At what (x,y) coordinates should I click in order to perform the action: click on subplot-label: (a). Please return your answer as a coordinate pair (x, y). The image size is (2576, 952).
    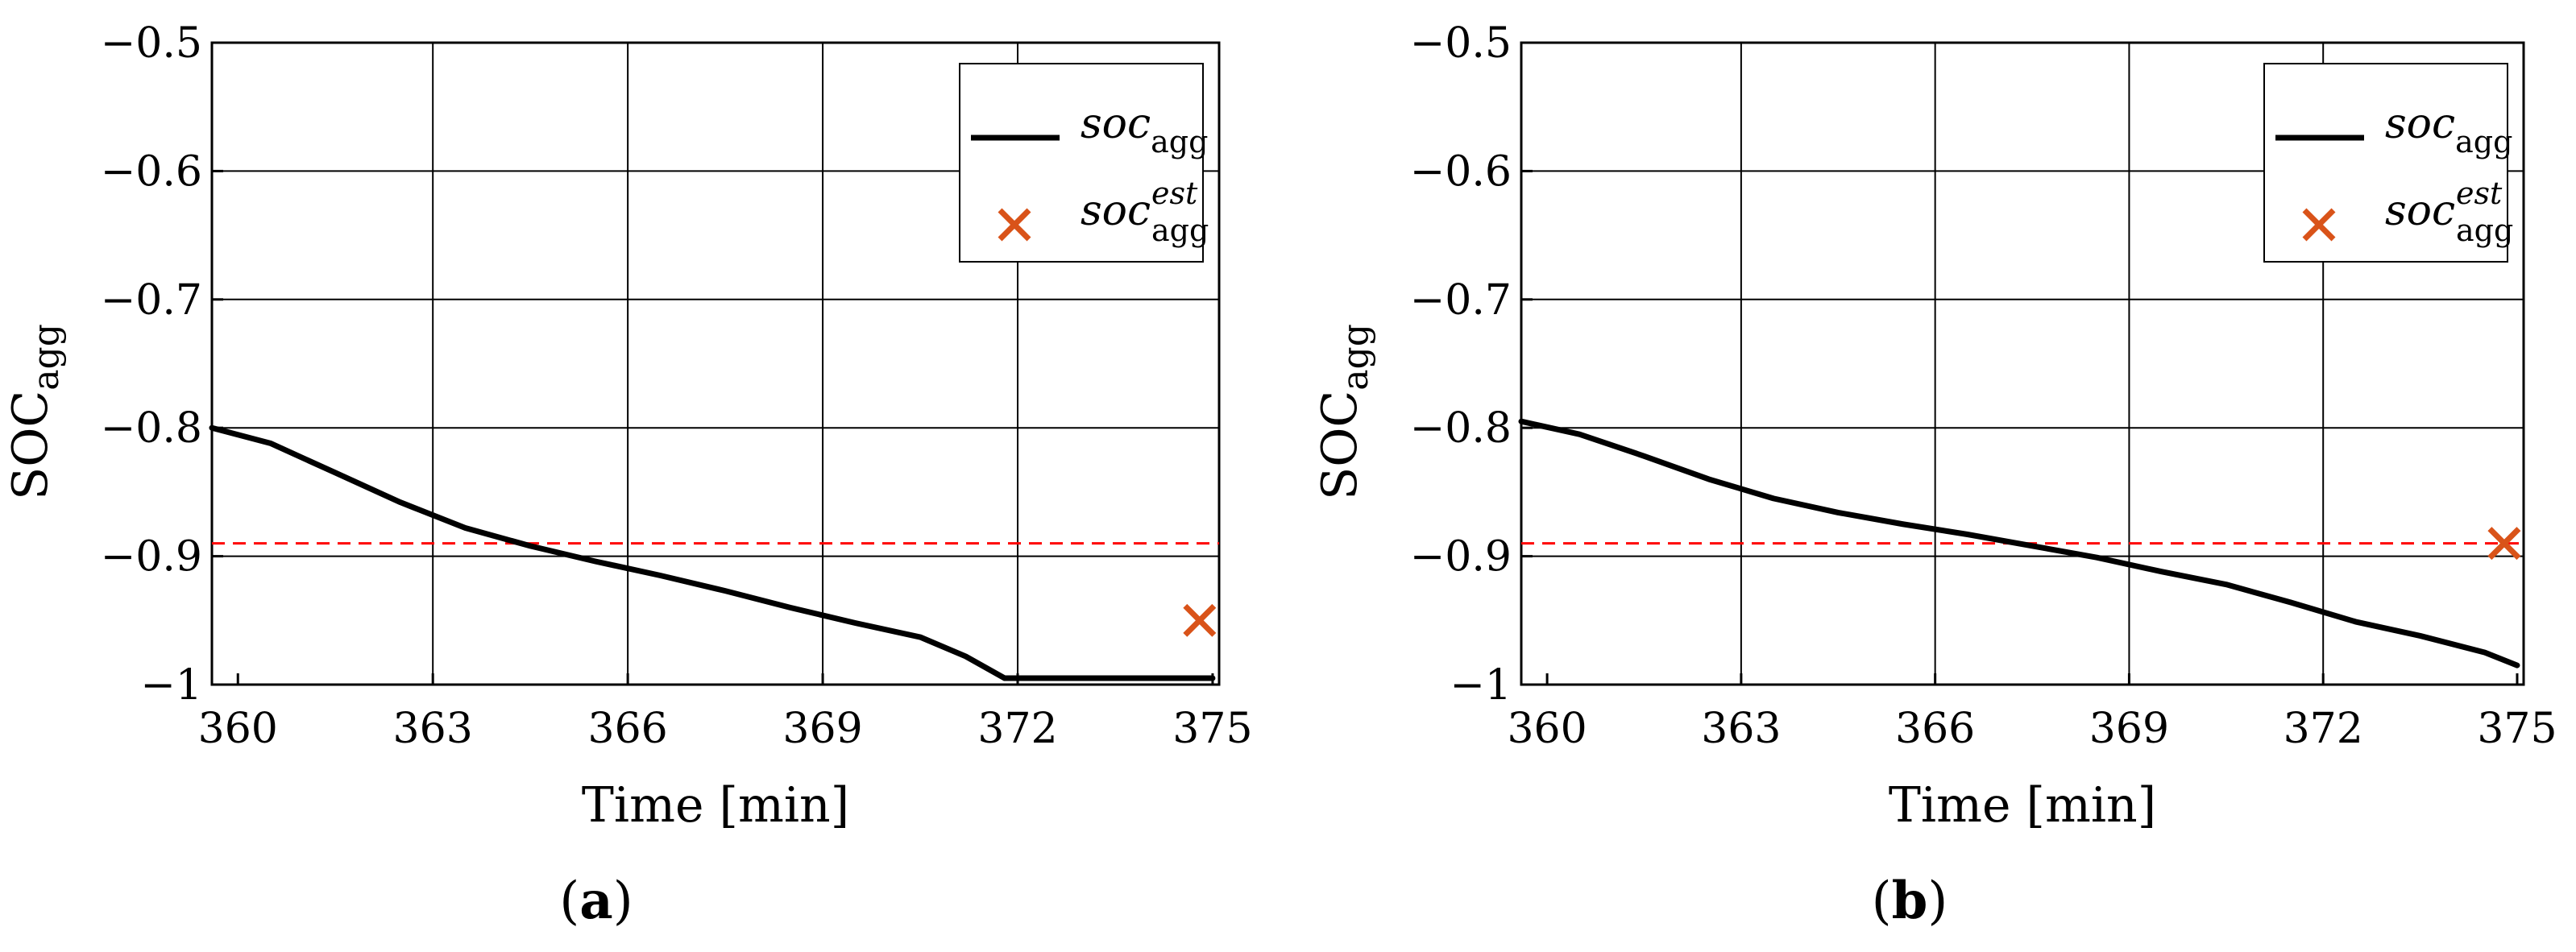
    Looking at the image, I should click on (596, 901).